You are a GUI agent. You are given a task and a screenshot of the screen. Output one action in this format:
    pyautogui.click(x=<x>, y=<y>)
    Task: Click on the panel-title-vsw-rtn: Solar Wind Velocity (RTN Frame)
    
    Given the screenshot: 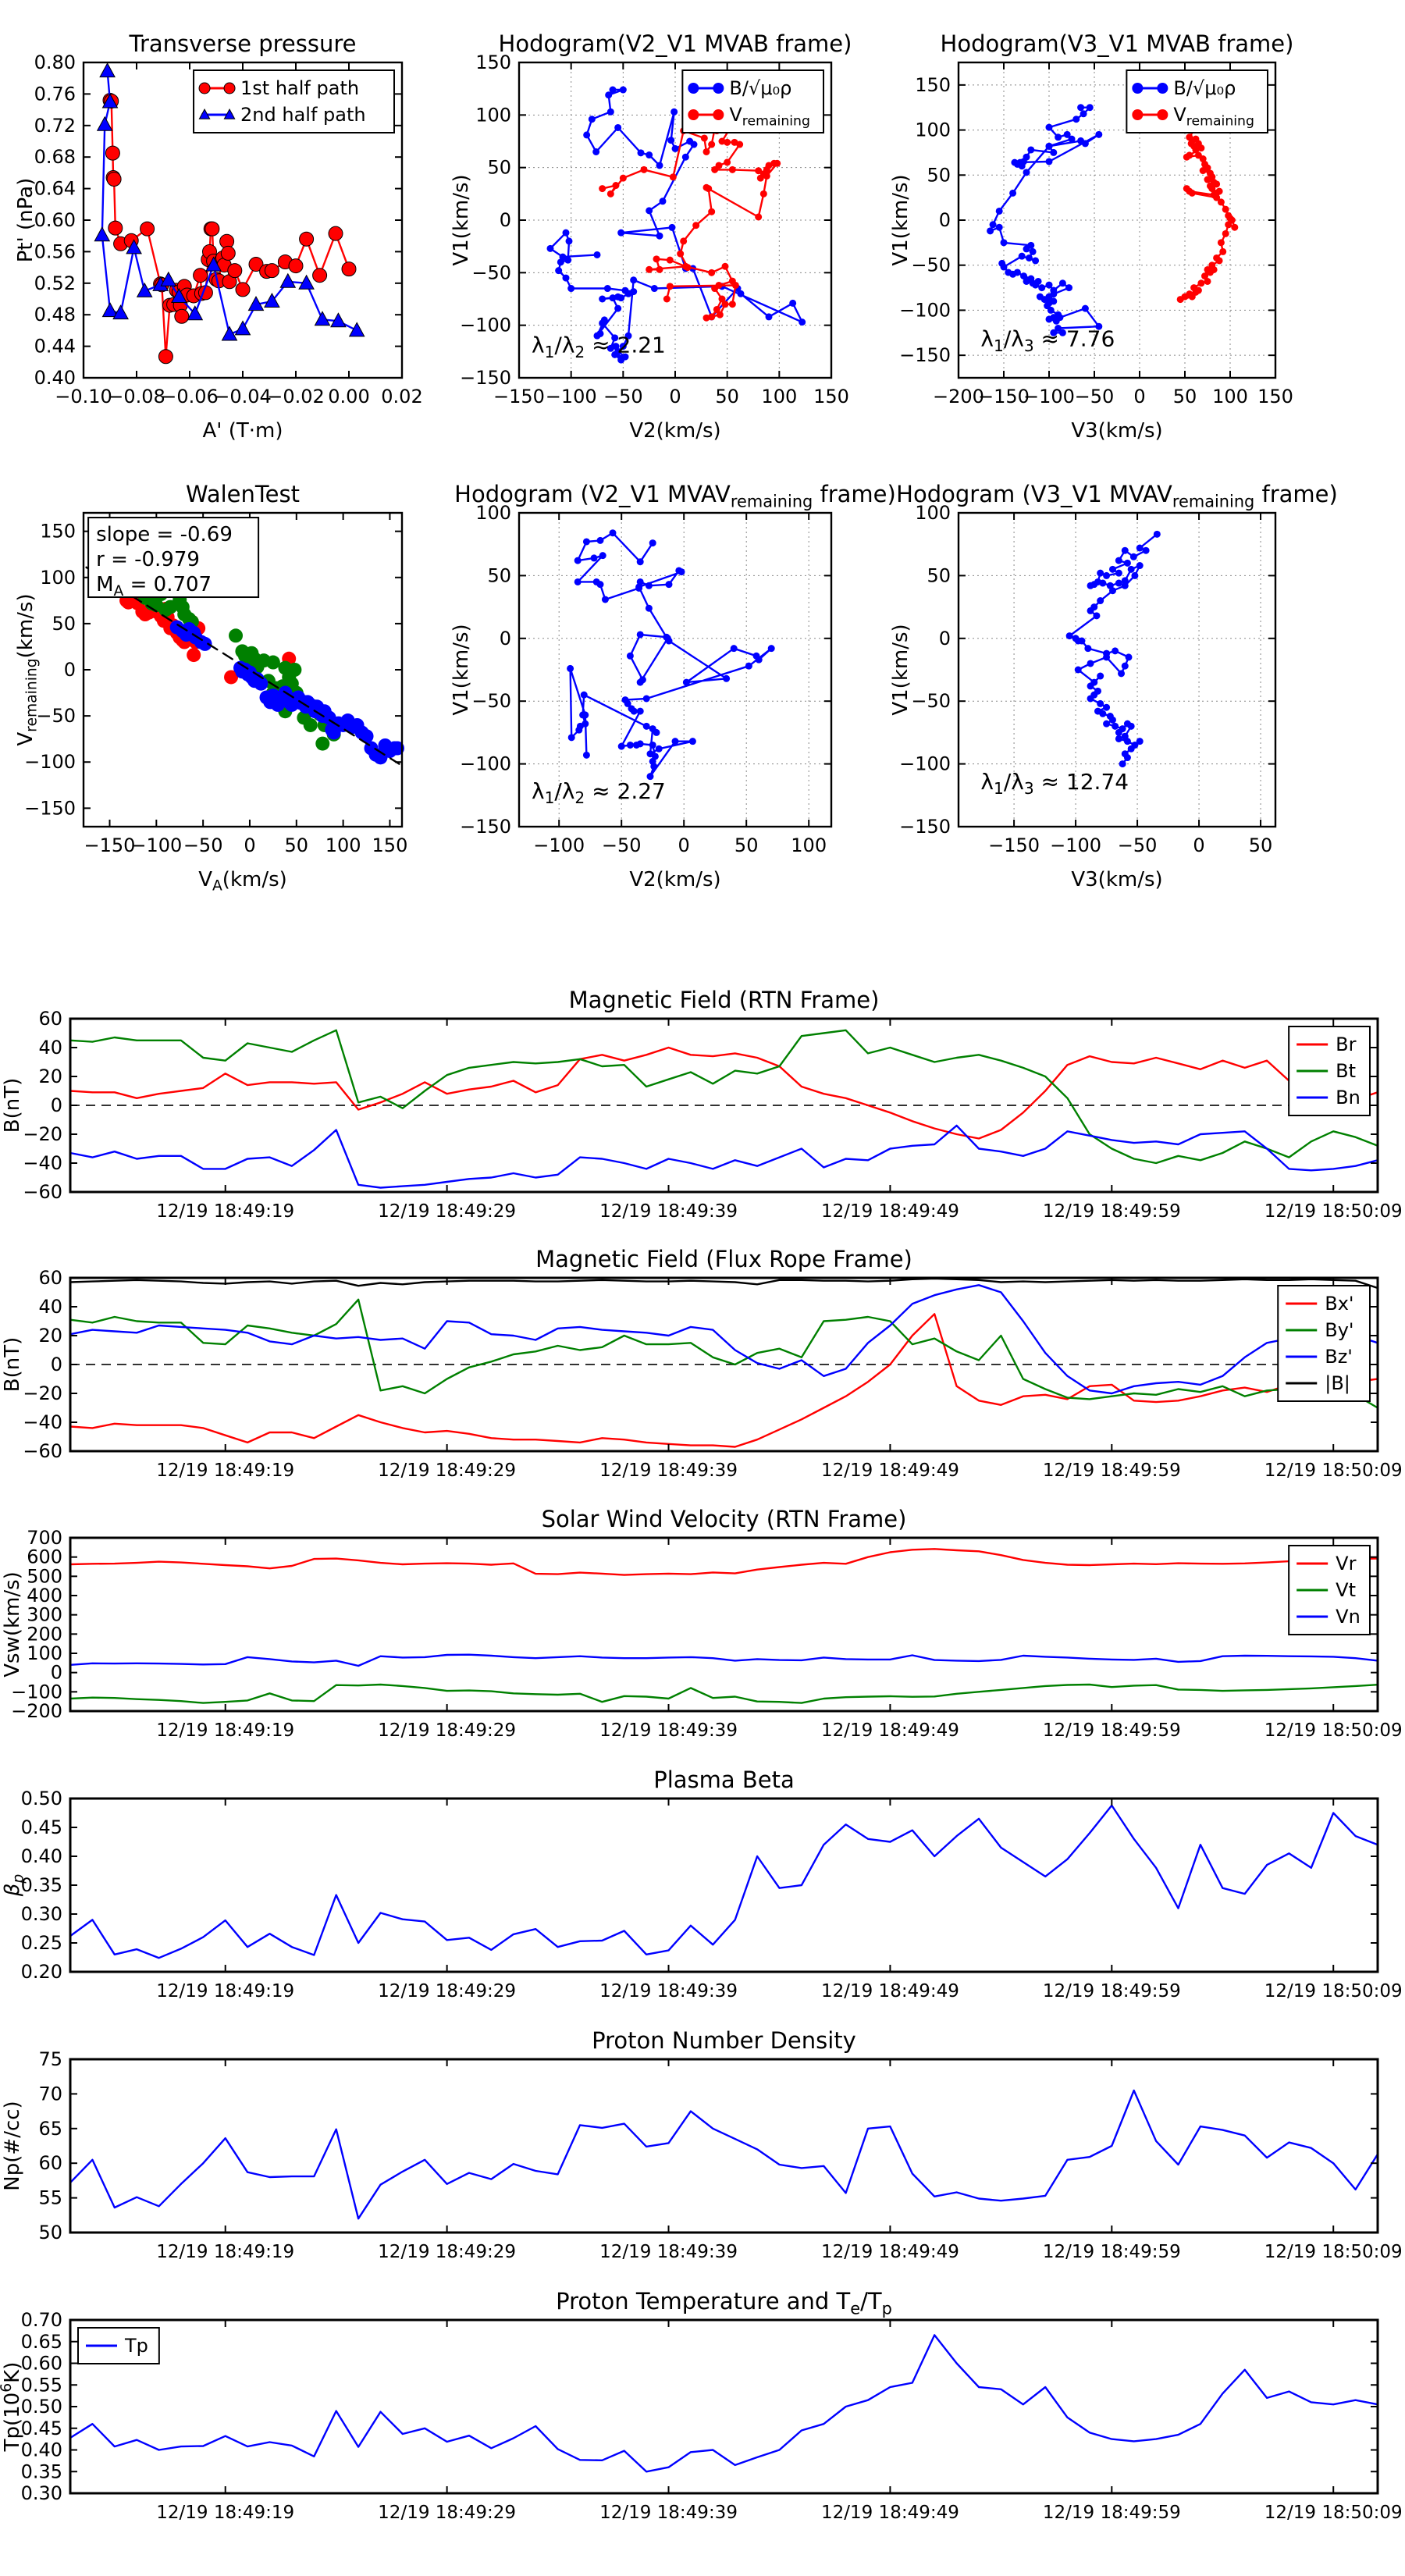 What is the action you would take?
    pyautogui.click(x=724, y=1519)
    